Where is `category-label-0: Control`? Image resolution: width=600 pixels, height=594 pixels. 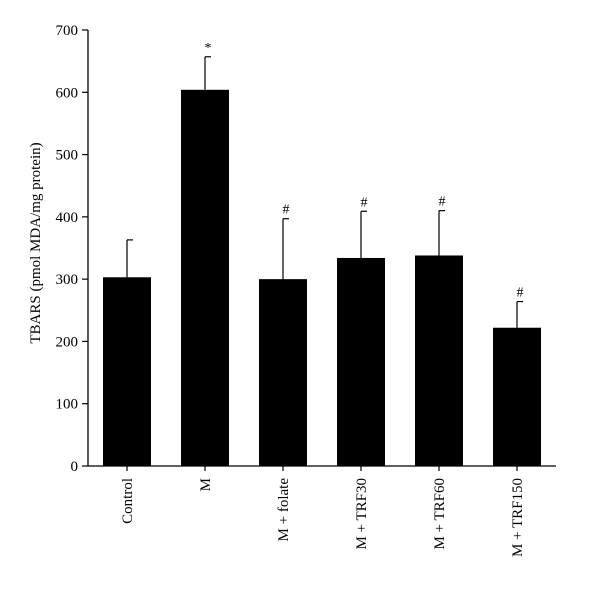 category-label-0: Control is located at coordinates (128, 501).